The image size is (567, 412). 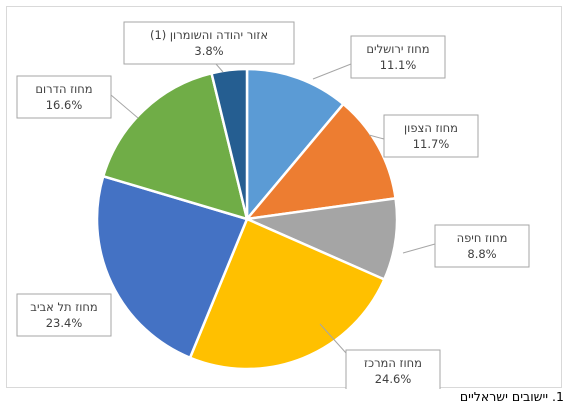 I want to click on slice-label: אזור יהודה והשומרון (1), so click(x=209, y=35).